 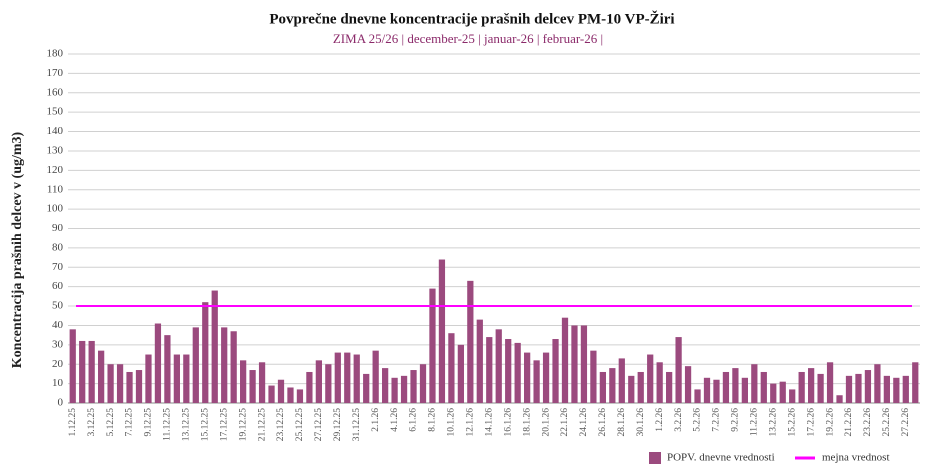 I want to click on legend-swatch, so click(x=655, y=458).